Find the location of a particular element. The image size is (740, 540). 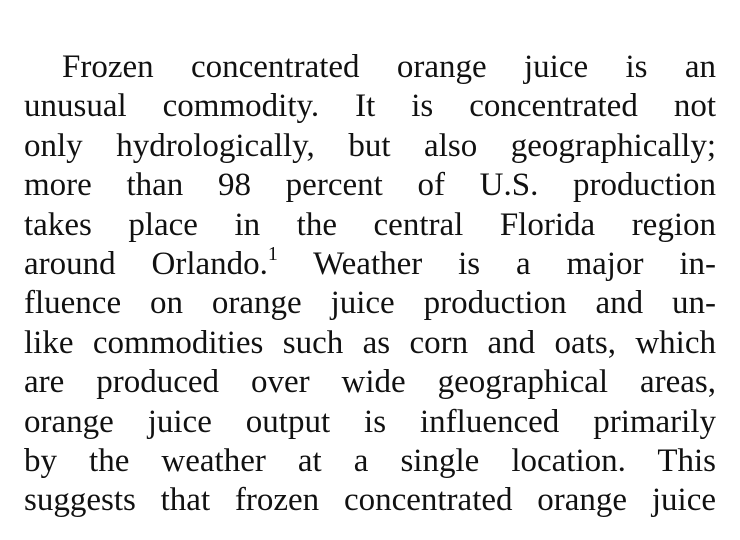

text-fragment: around Orlando. is located at coordinates (146, 263).